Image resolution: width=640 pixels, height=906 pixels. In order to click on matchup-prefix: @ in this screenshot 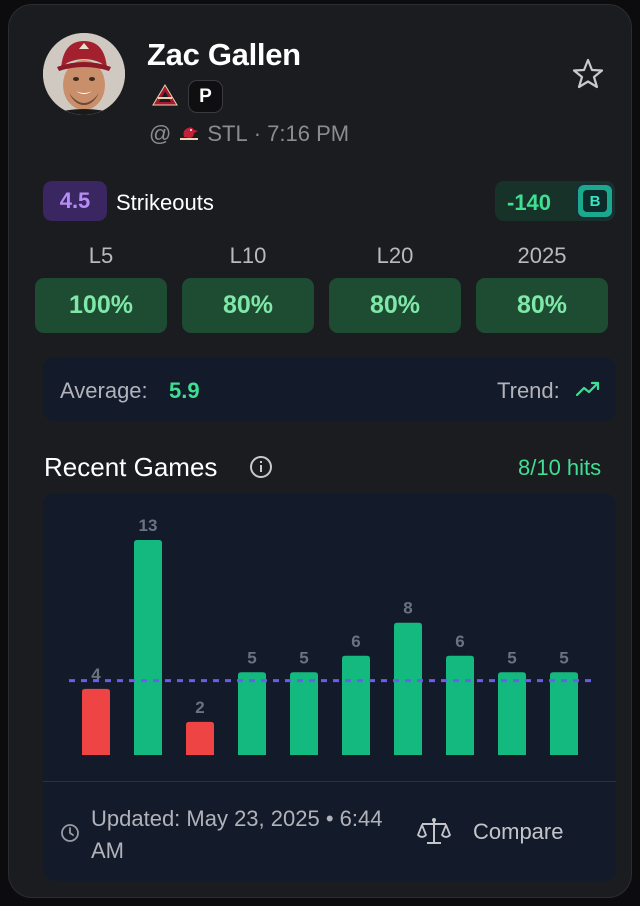, I will do `click(160, 133)`.